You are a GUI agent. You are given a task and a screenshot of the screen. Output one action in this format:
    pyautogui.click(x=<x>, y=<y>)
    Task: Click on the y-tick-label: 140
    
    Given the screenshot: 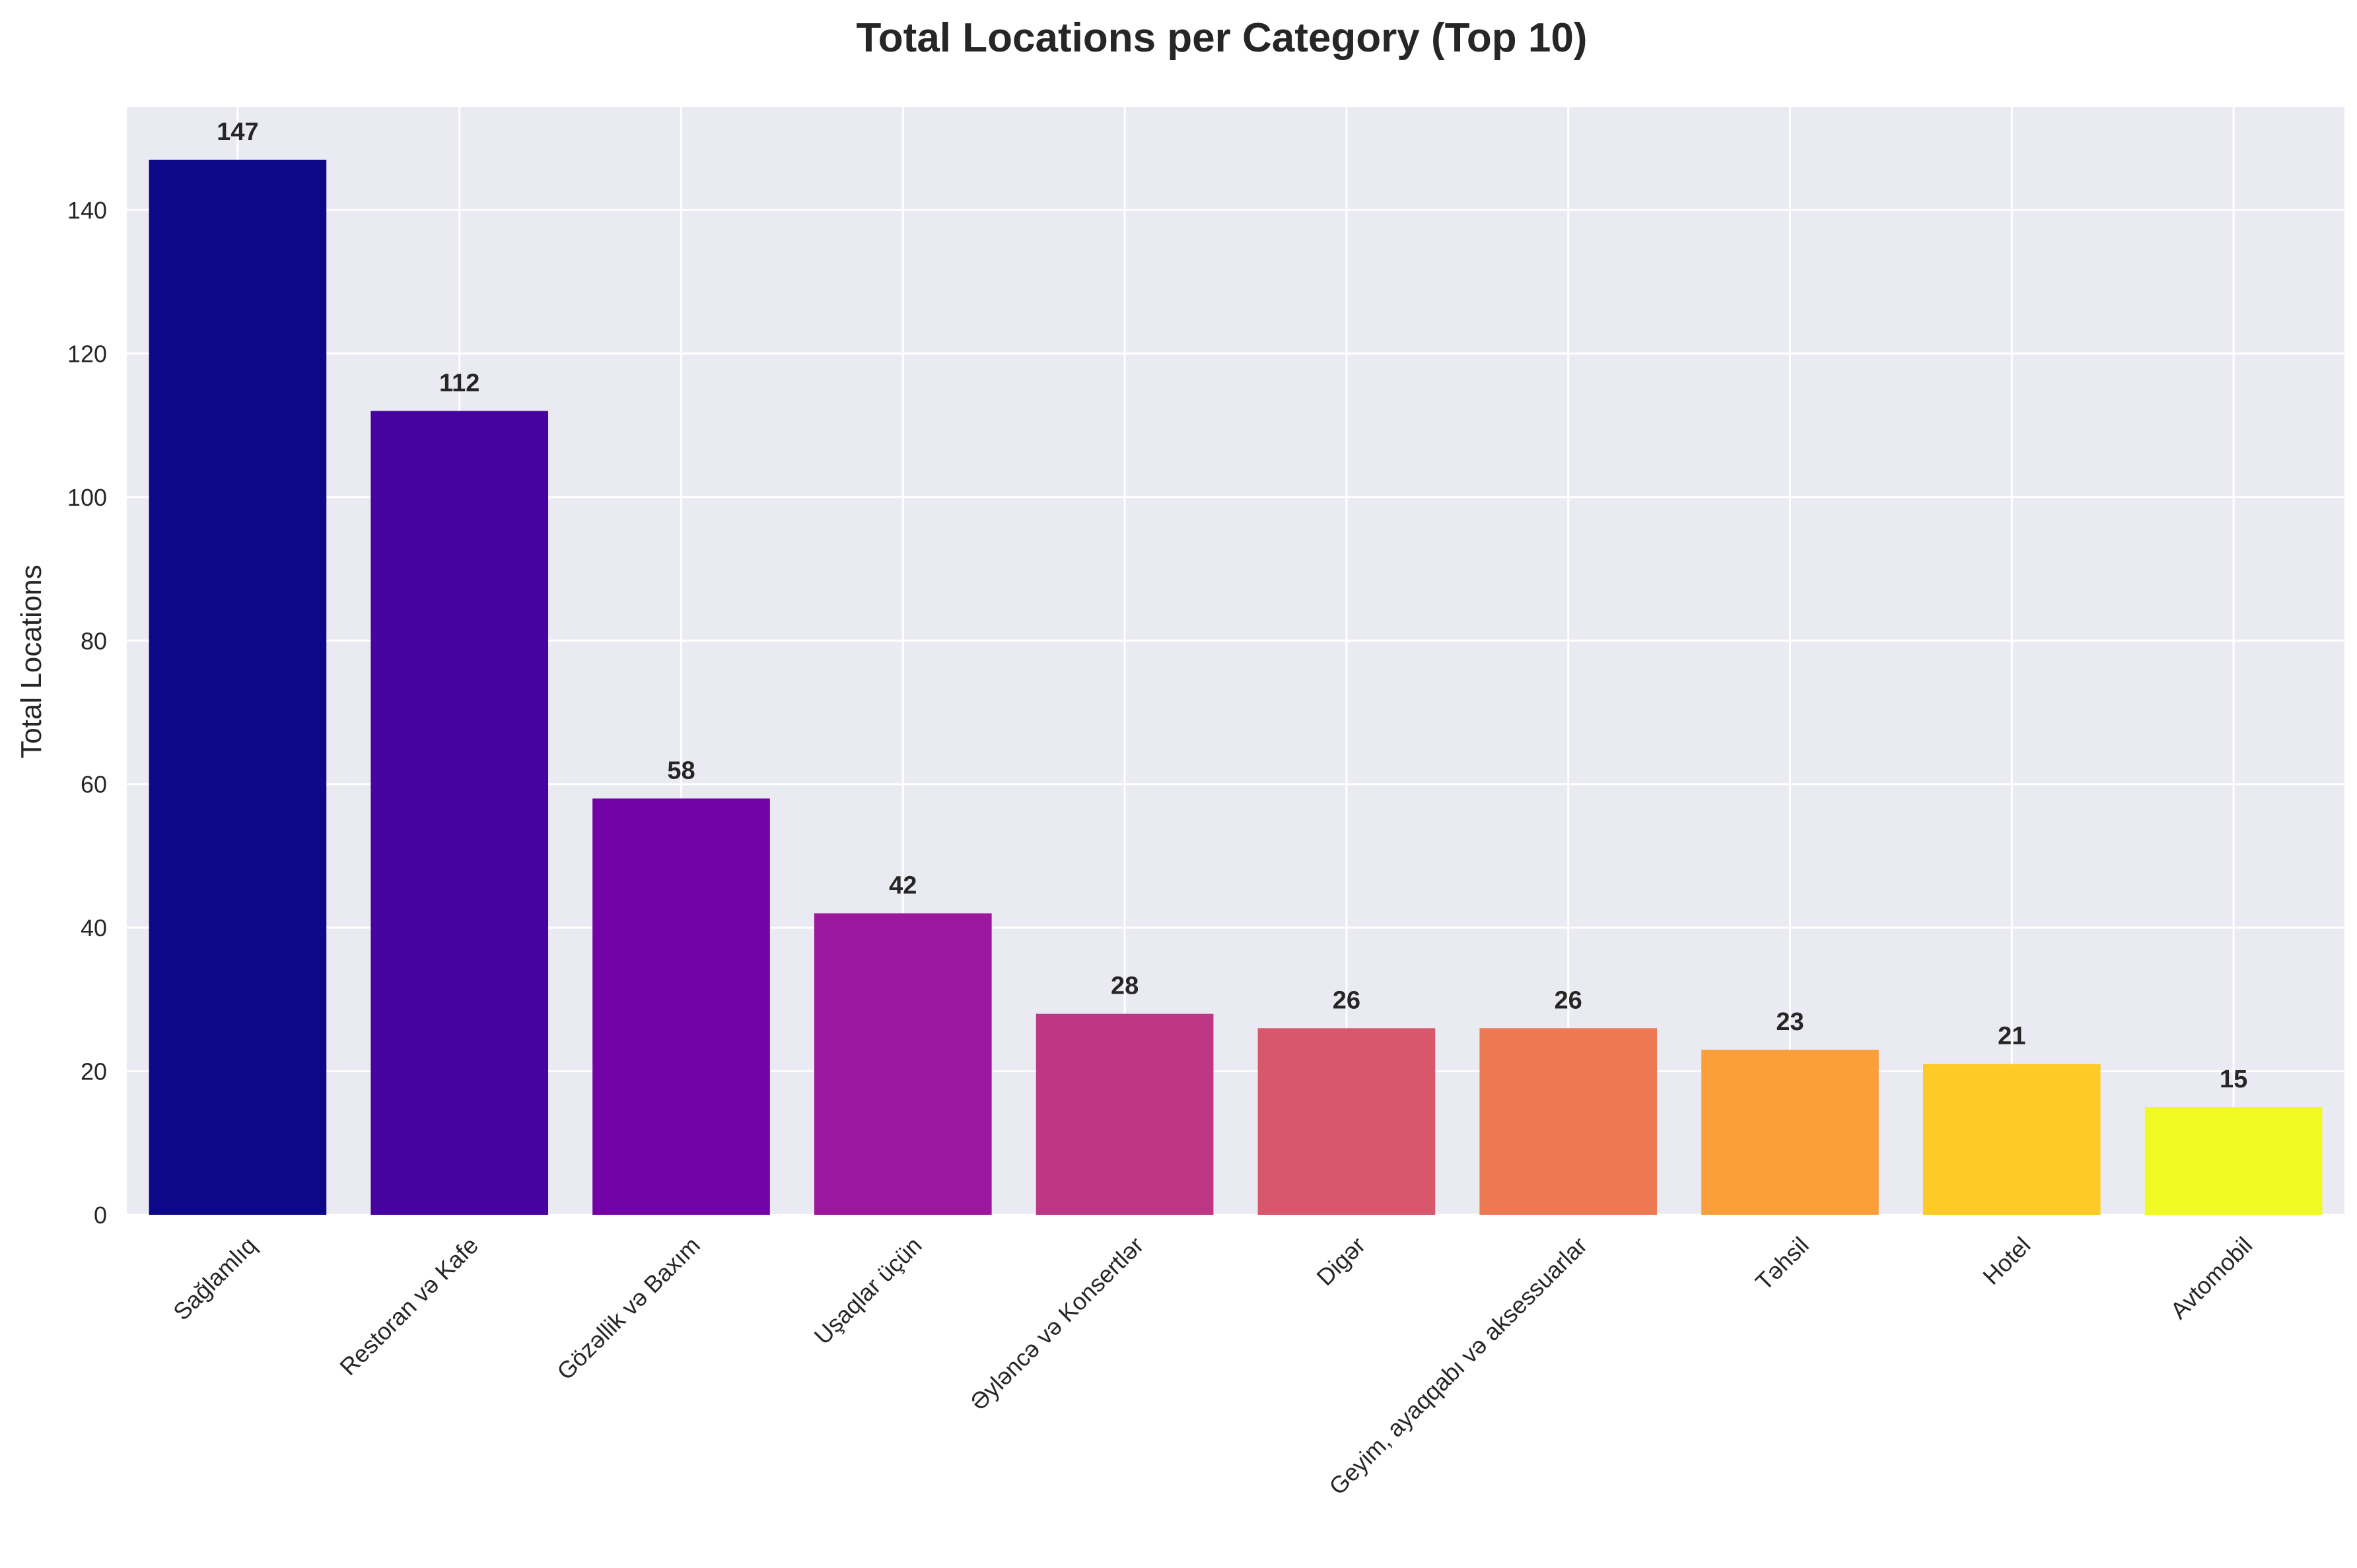 What is the action you would take?
    pyautogui.click(x=87, y=210)
    